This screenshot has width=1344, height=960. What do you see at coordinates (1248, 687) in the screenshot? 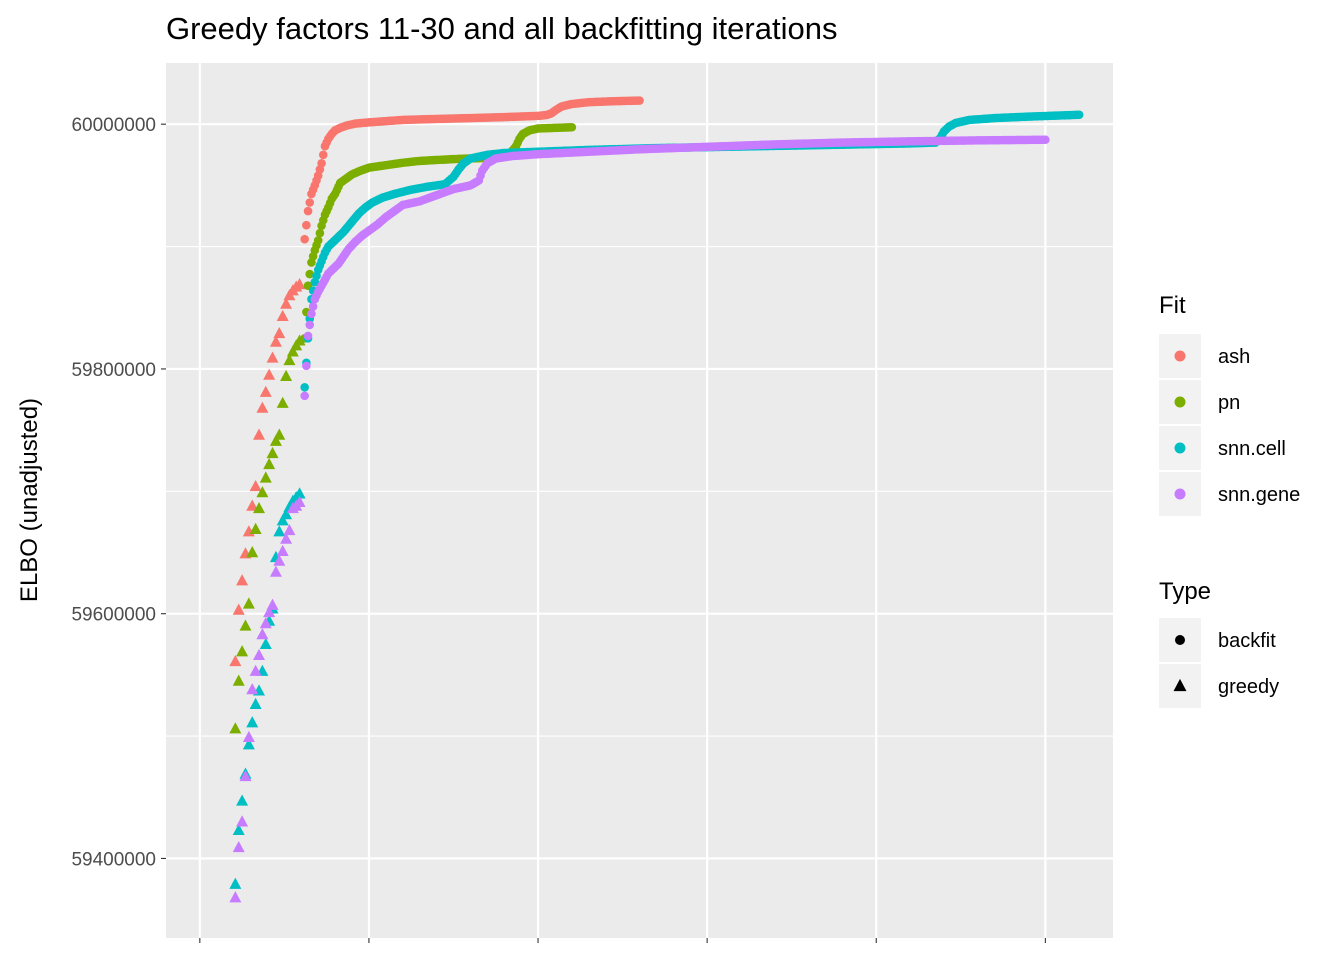
I see `legend-type-label: greedy` at bounding box center [1248, 687].